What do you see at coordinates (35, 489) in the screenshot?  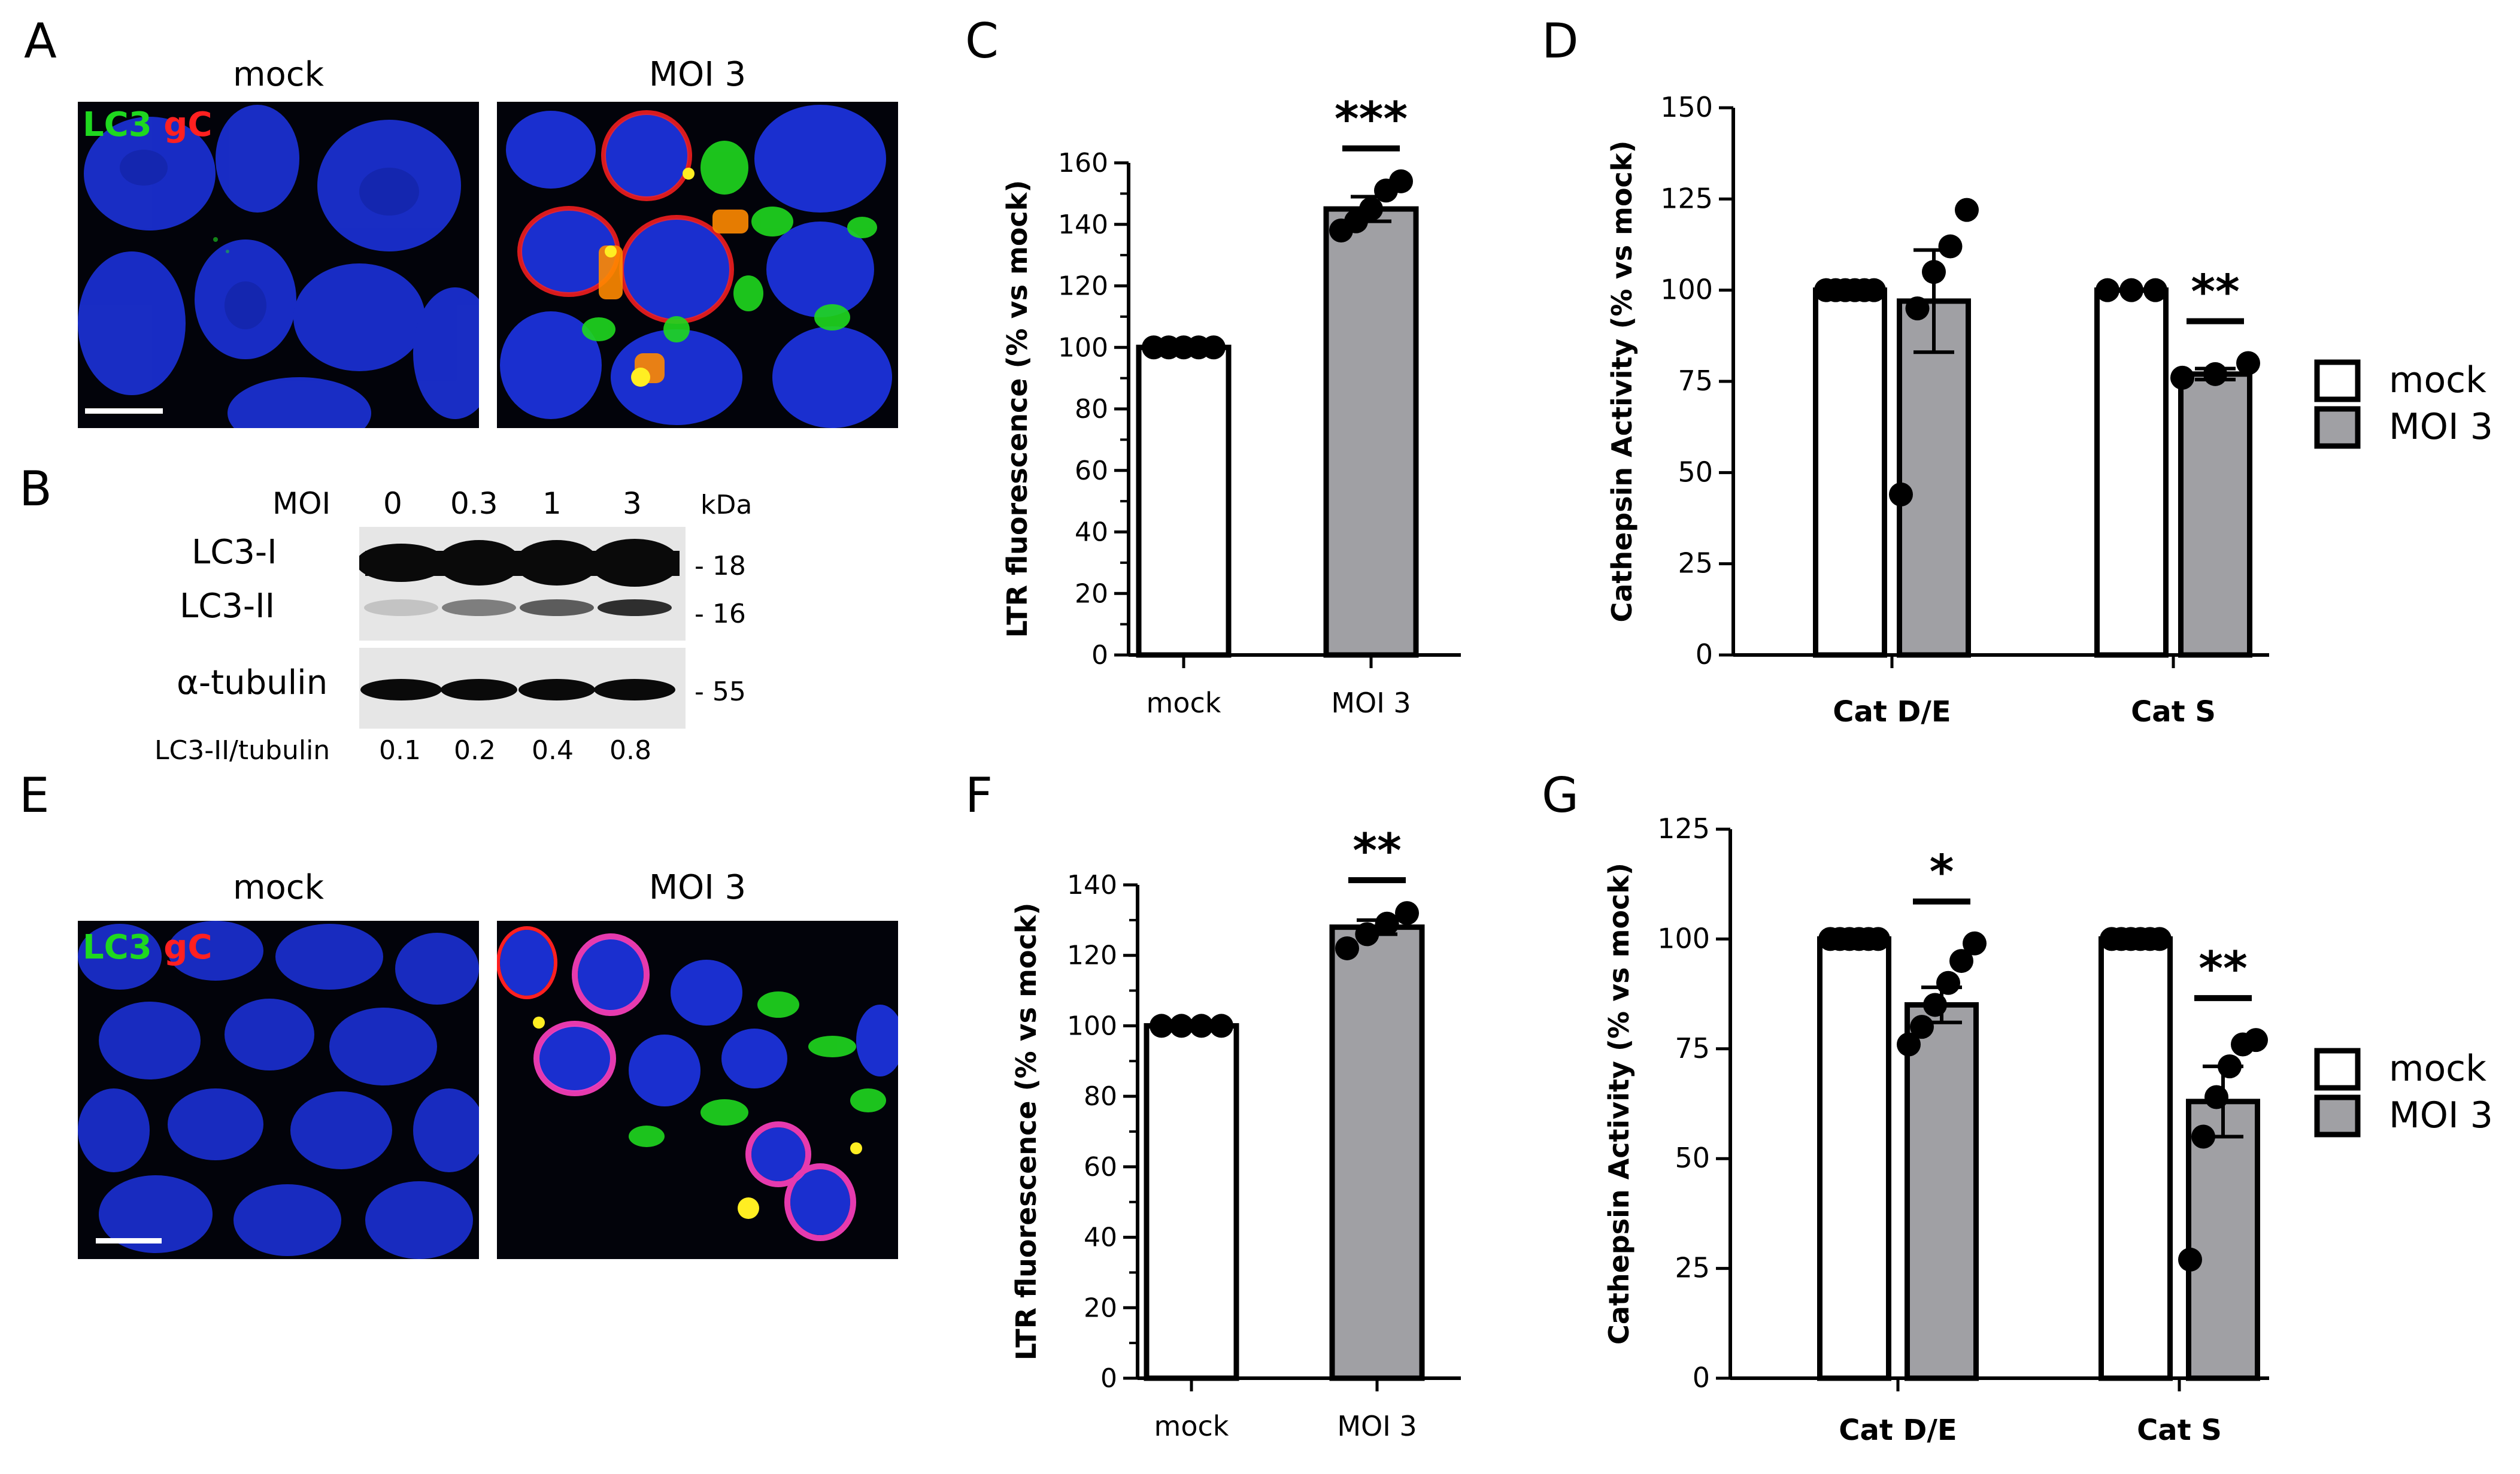 I see `panel-label-b: B` at bounding box center [35, 489].